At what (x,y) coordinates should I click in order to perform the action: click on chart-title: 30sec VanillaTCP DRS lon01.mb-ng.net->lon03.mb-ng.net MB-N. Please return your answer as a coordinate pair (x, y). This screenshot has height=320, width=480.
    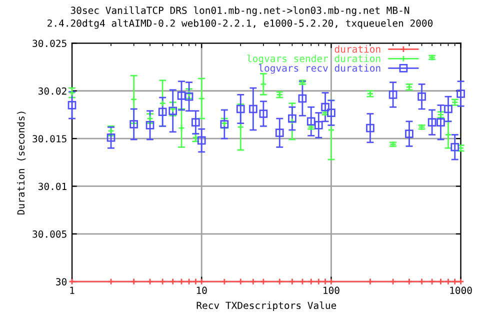
    Looking at the image, I should click on (240, 11).